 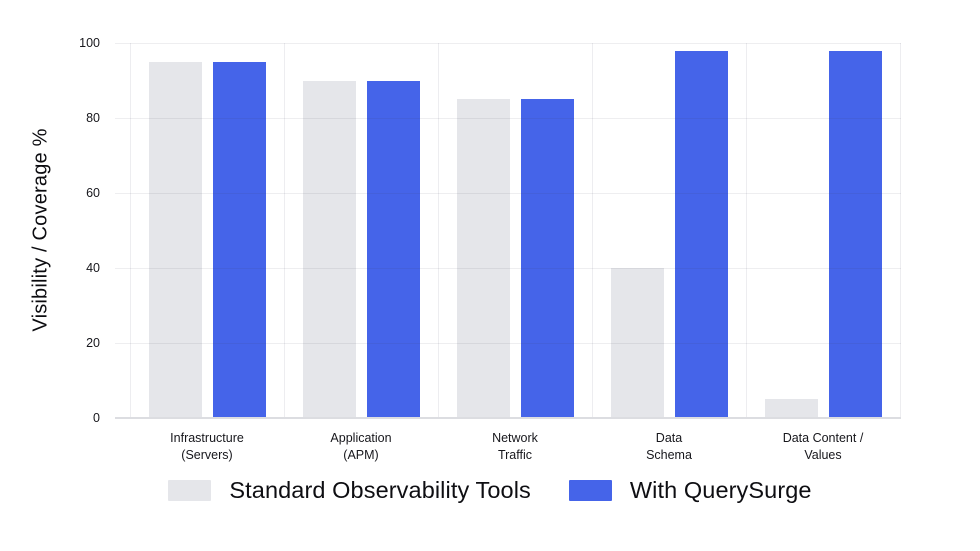 What do you see at coordinates (361, 446) in the screenshot?
I see `x-category-label: Application (APM)` at bounding box center [361, 446].